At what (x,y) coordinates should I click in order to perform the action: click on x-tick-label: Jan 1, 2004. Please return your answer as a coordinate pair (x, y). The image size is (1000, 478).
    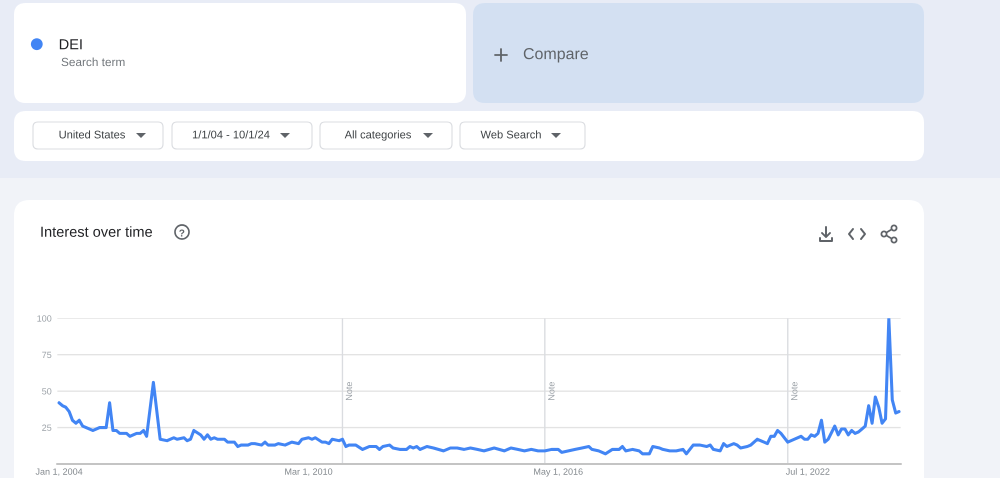
    Looking at the image, I should click on (59, 472).